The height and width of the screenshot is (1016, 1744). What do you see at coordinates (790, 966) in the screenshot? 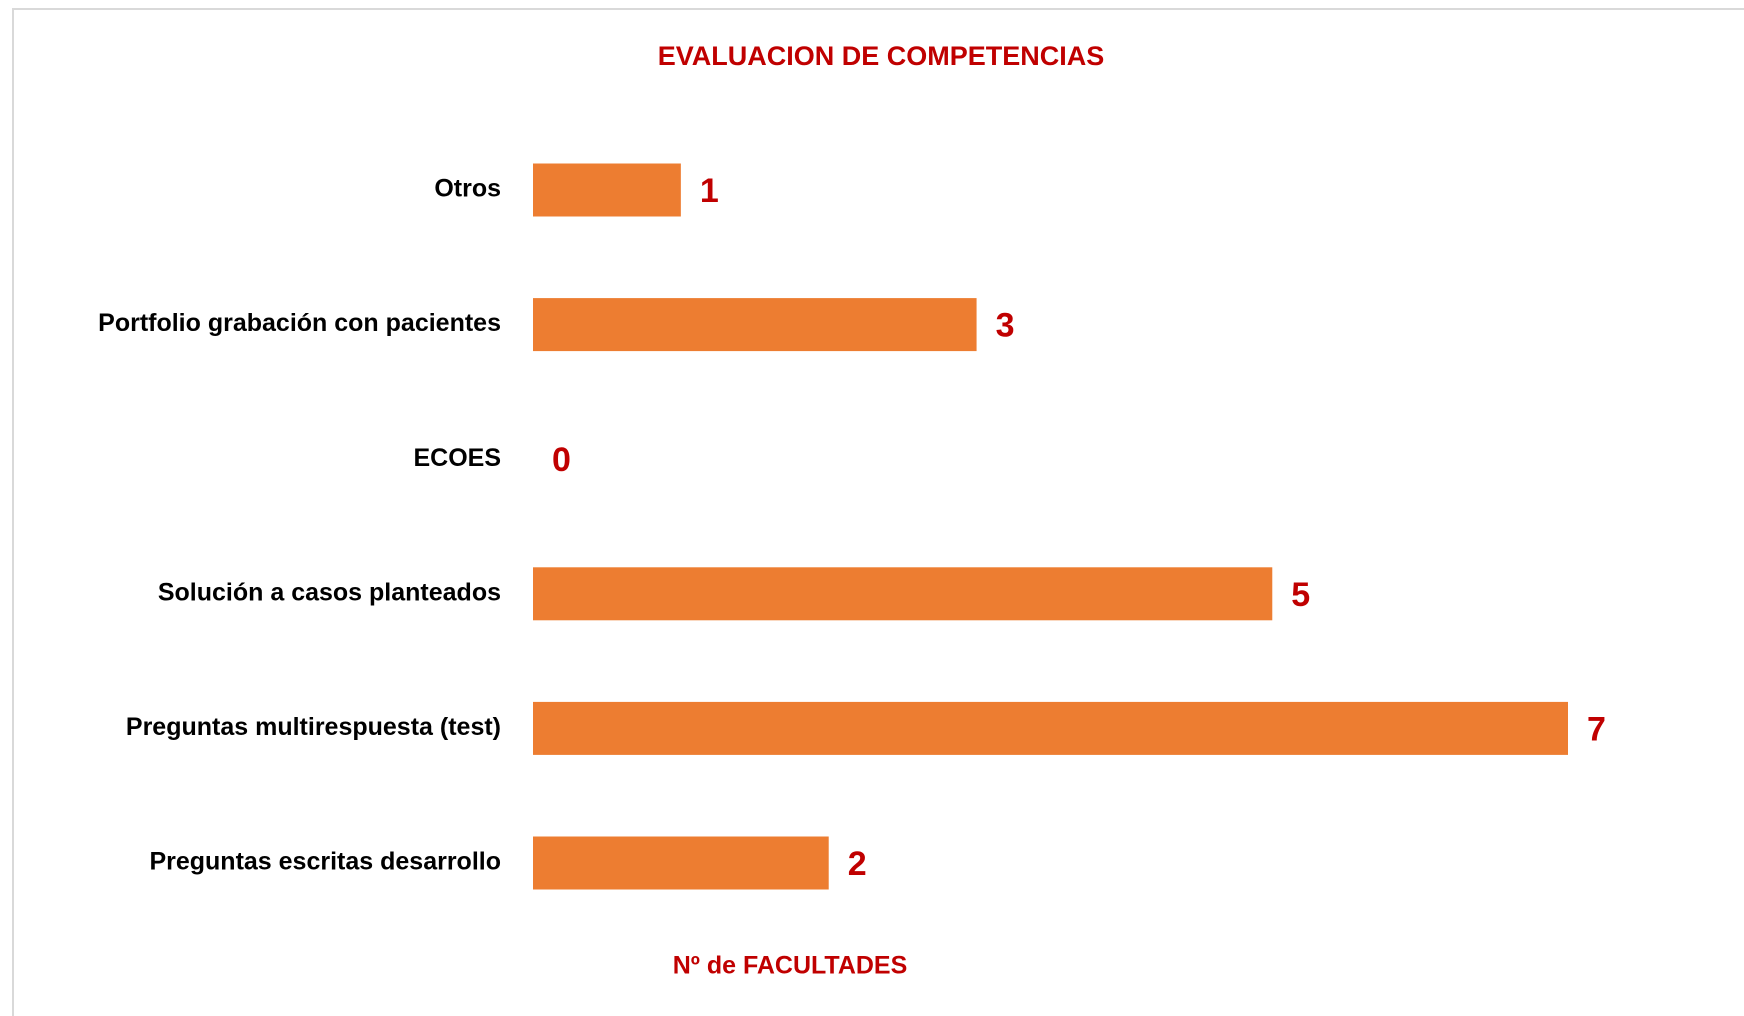
I see `x-axis-label: Nº de FACULTADES` at bounding box center [790, 966].